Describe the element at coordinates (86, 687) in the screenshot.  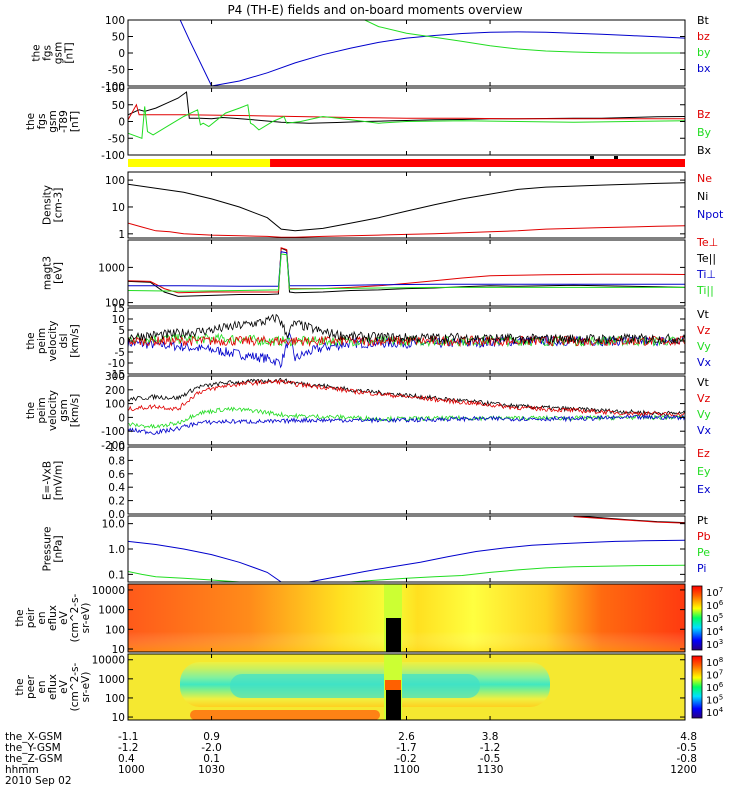
I see `y-axis-label: sr-eV)` at that location.